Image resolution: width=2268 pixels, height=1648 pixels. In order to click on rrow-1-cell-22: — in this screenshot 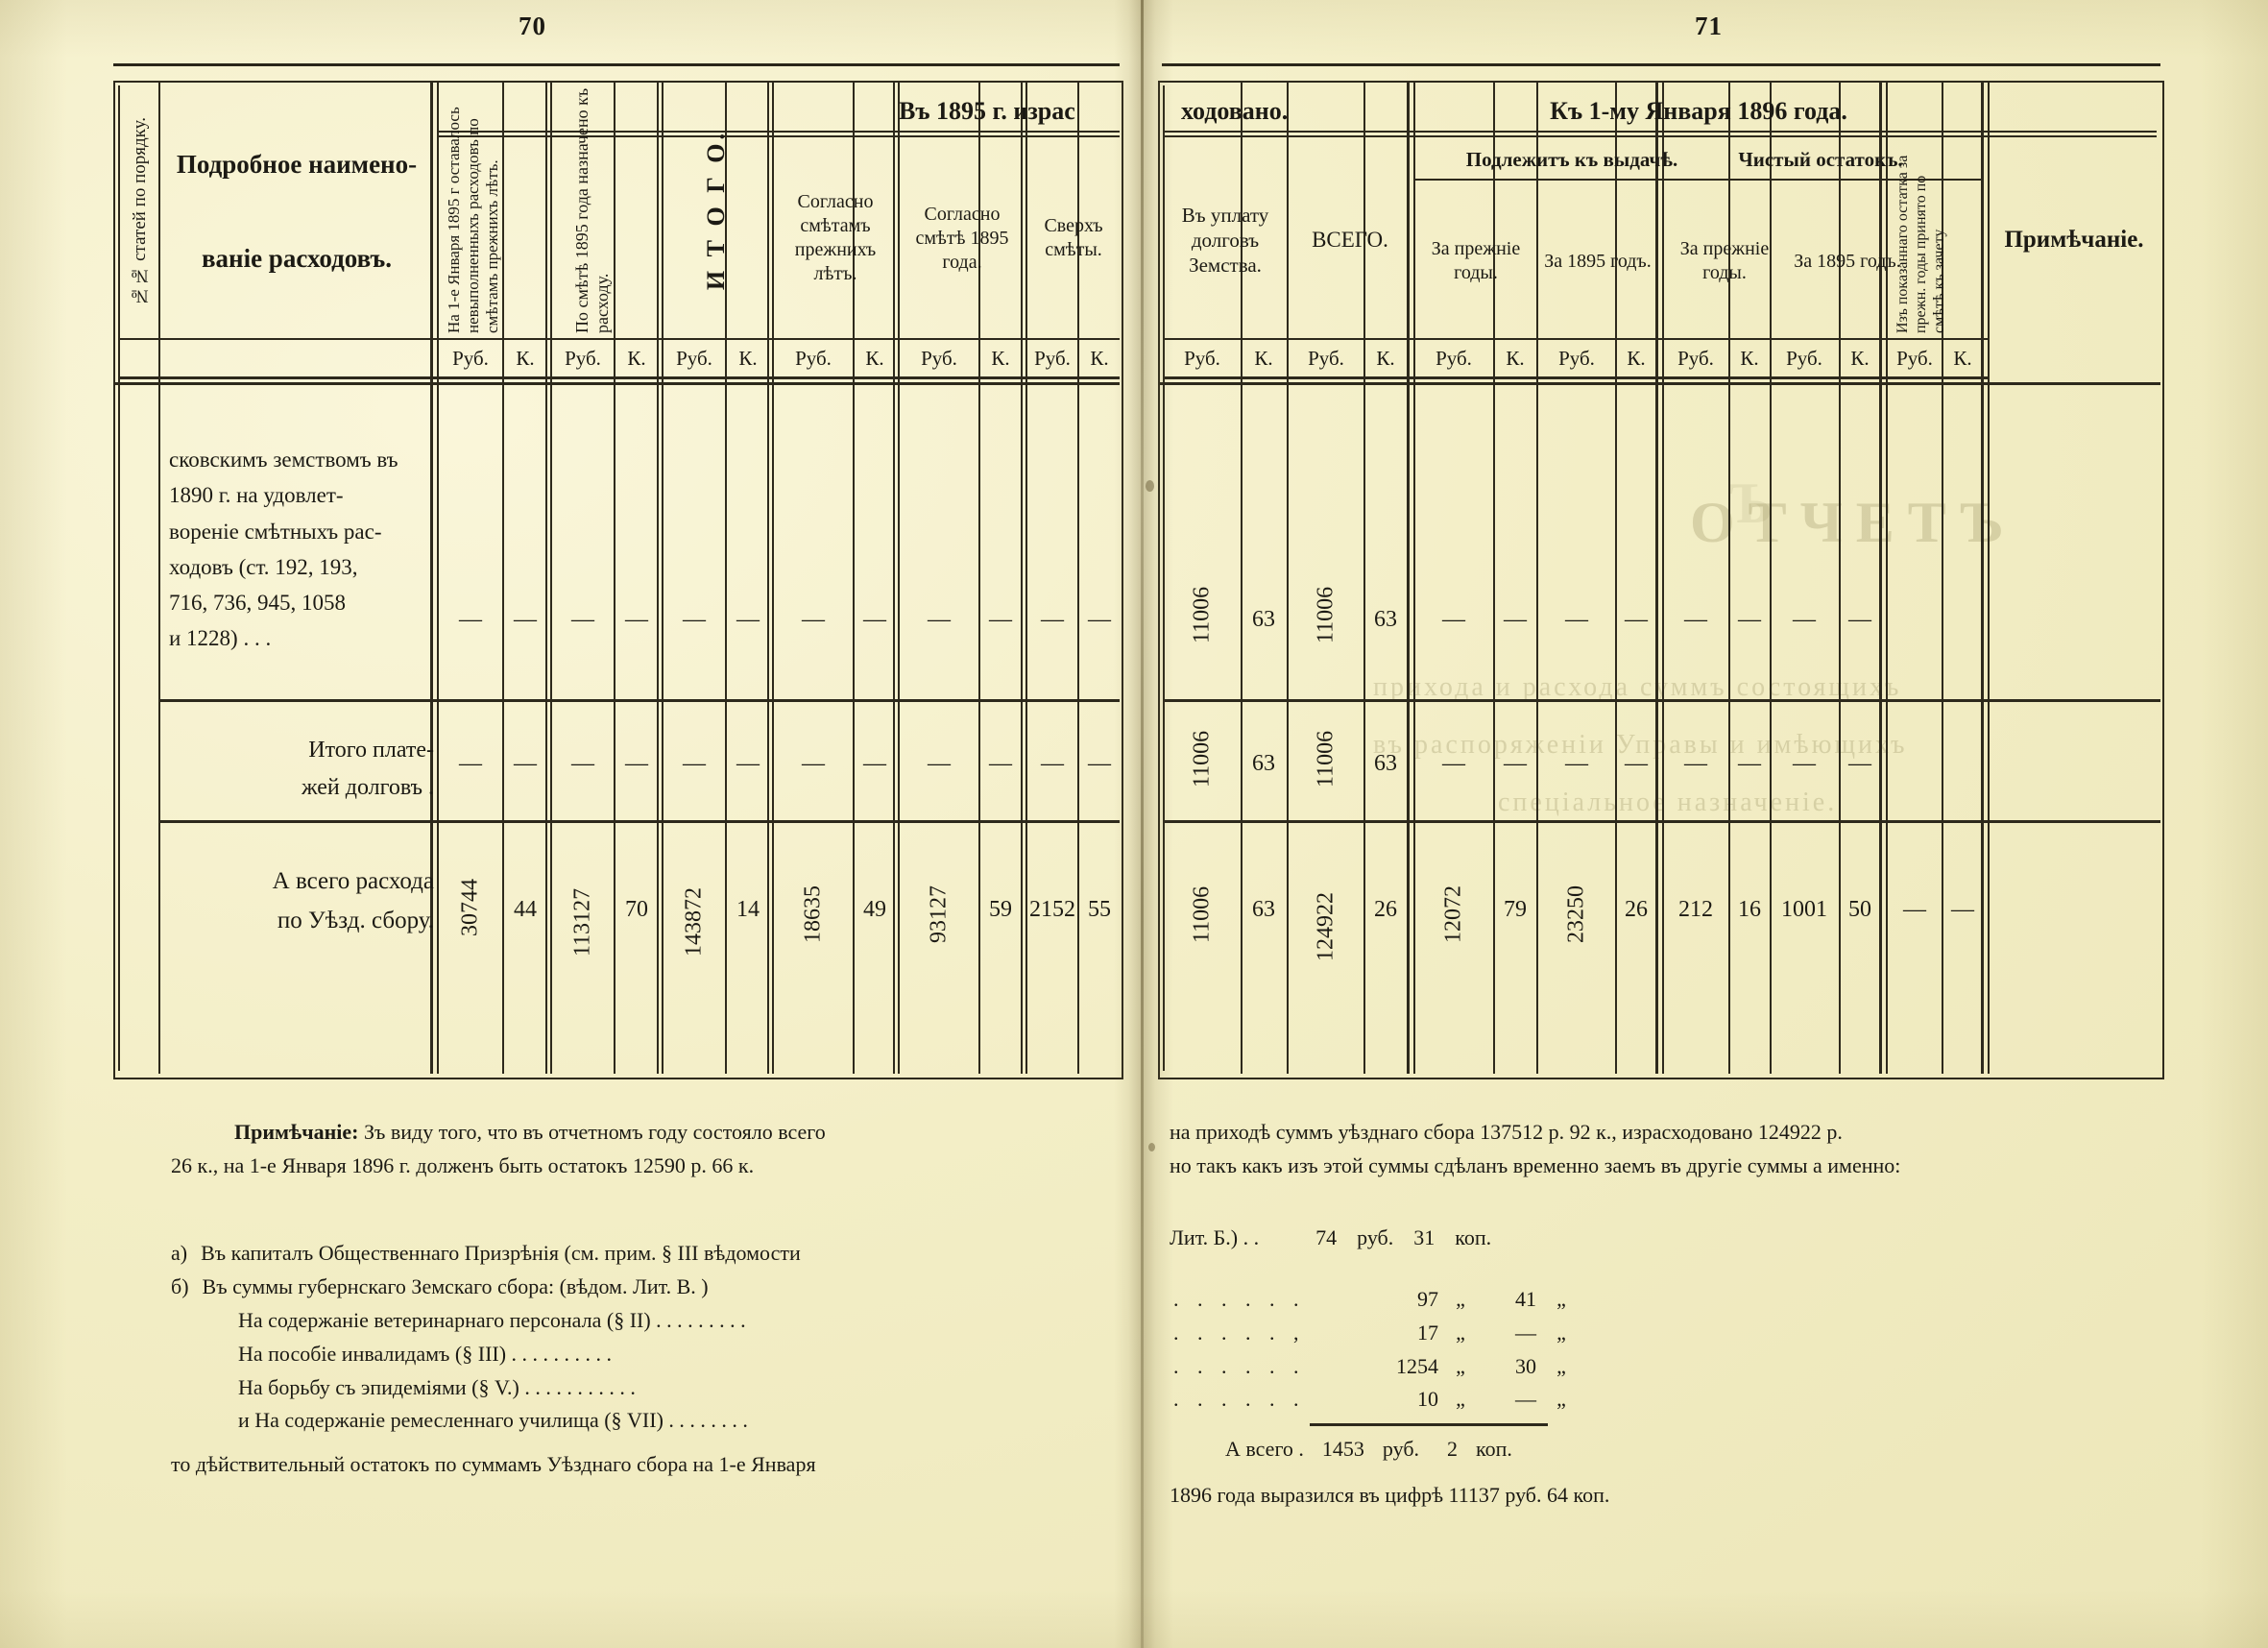, I will do `click(1805, 619)`.